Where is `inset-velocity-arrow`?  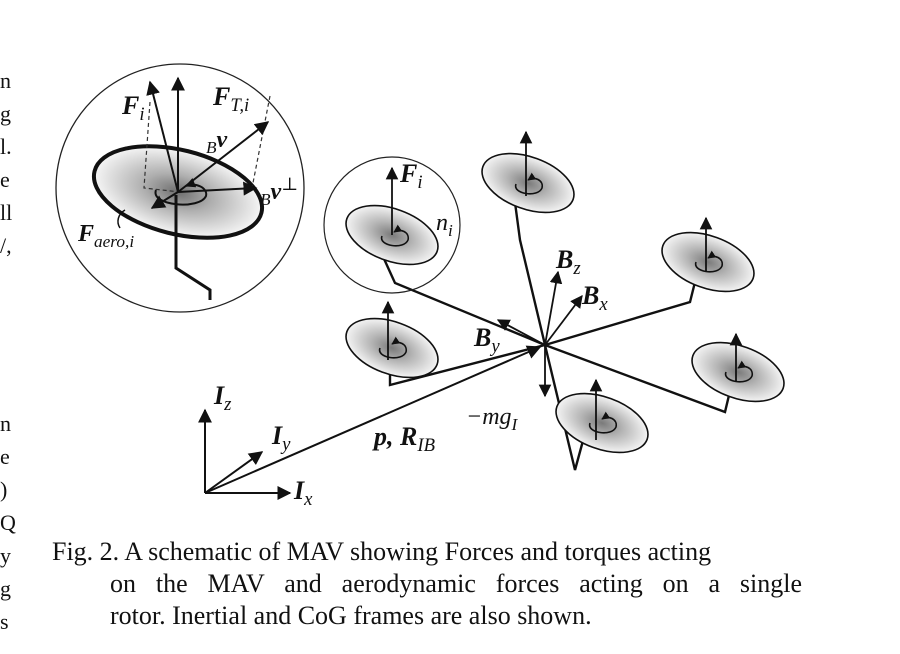 inset-velocity-arrow is located at coordinates (223, 157).